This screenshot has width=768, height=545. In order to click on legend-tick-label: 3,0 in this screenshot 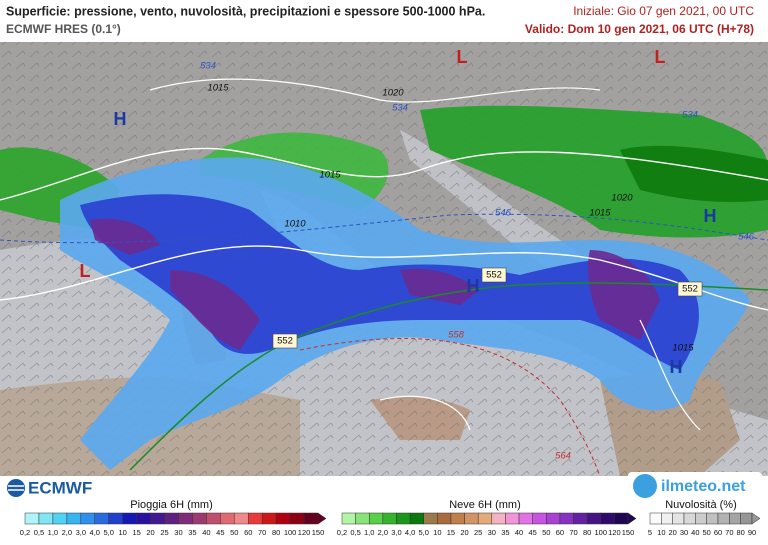, I will do `click(396, 532)`.